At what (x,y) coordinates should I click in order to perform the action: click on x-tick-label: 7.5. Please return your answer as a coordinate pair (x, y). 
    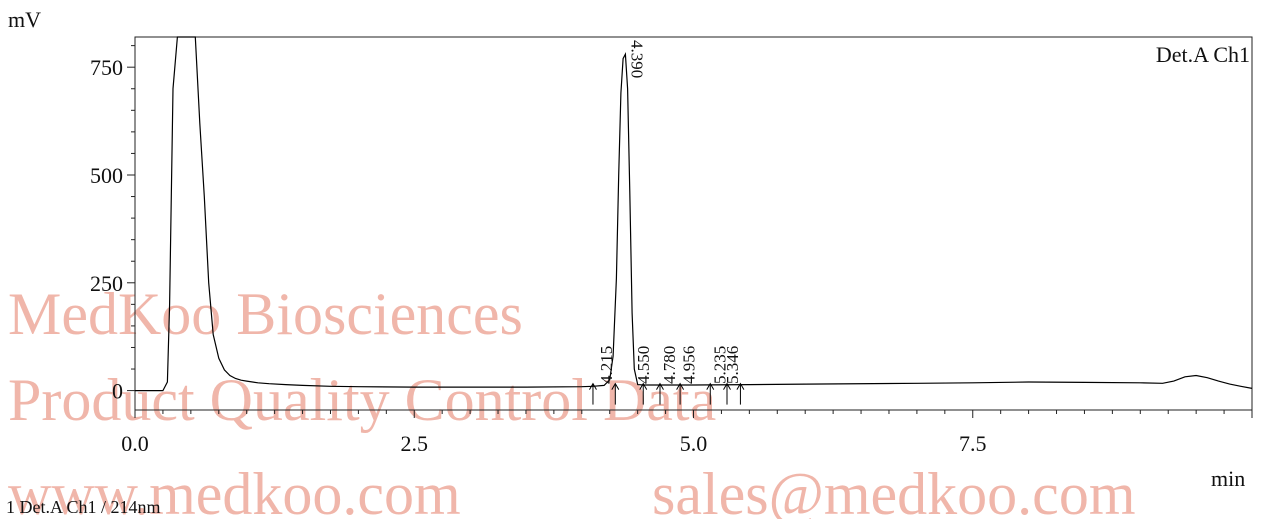
    Looking at the image, I should click on (973, 443).